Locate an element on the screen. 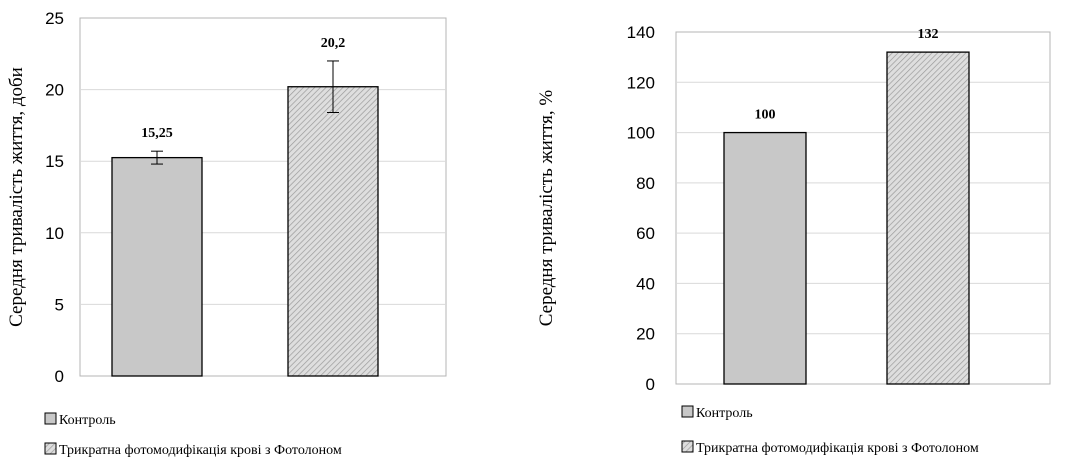  y-tick-label: 15 is located at coordinates (54, 161).